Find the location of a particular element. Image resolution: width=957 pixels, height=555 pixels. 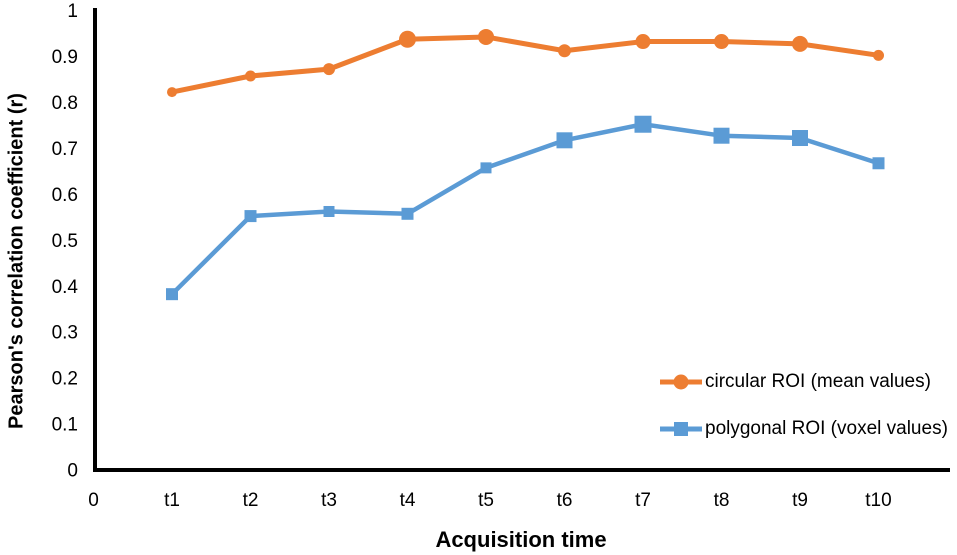

legend-swatch-polygonal is located at coordinates (681, 429).